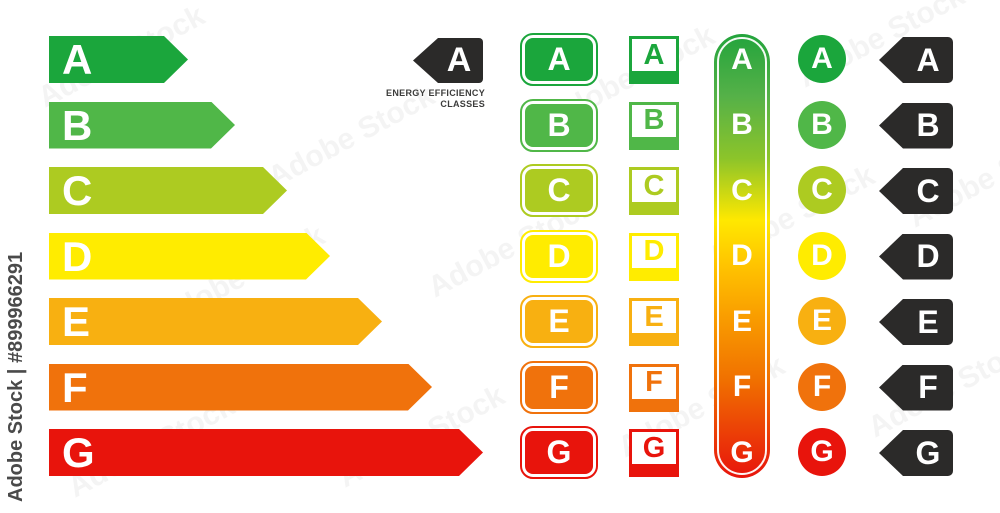 Image resolution: width=1000 pixels, height=513 pixels. Describe the element at coordinates (435, 93) in the screenshot. I see `header-caption-line1: ENERGY EFFICIENCY` at that location.